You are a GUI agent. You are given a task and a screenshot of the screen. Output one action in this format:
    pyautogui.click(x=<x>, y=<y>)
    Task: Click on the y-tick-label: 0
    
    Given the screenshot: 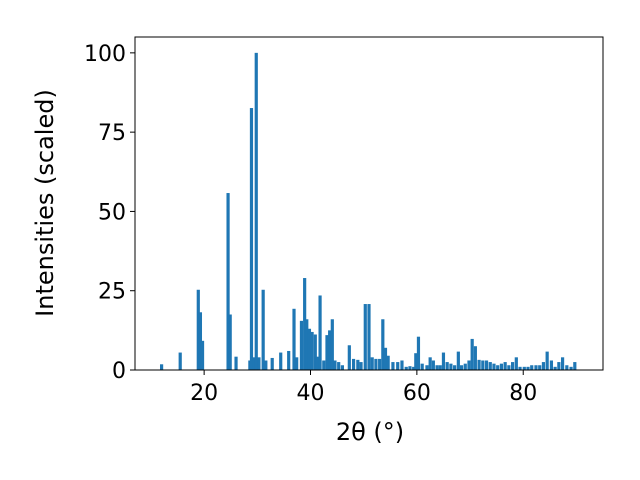 What is the action you would take?
    pyautogui.click(x=119, y=371)
    